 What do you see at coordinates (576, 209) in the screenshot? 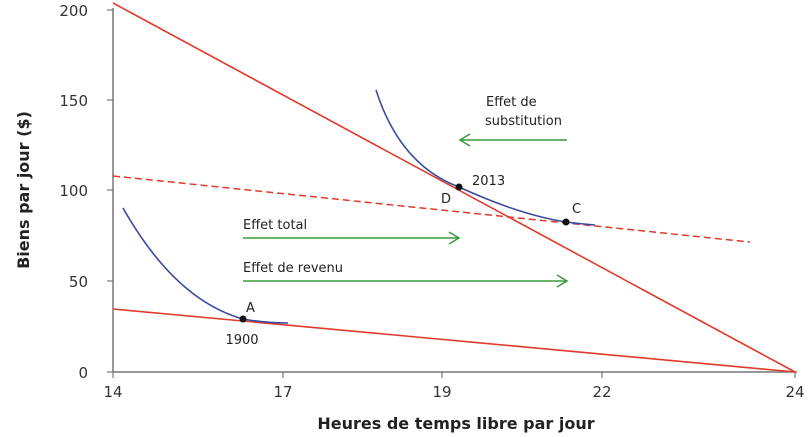
I see `label-C: C` at bounding box center [576, 209].